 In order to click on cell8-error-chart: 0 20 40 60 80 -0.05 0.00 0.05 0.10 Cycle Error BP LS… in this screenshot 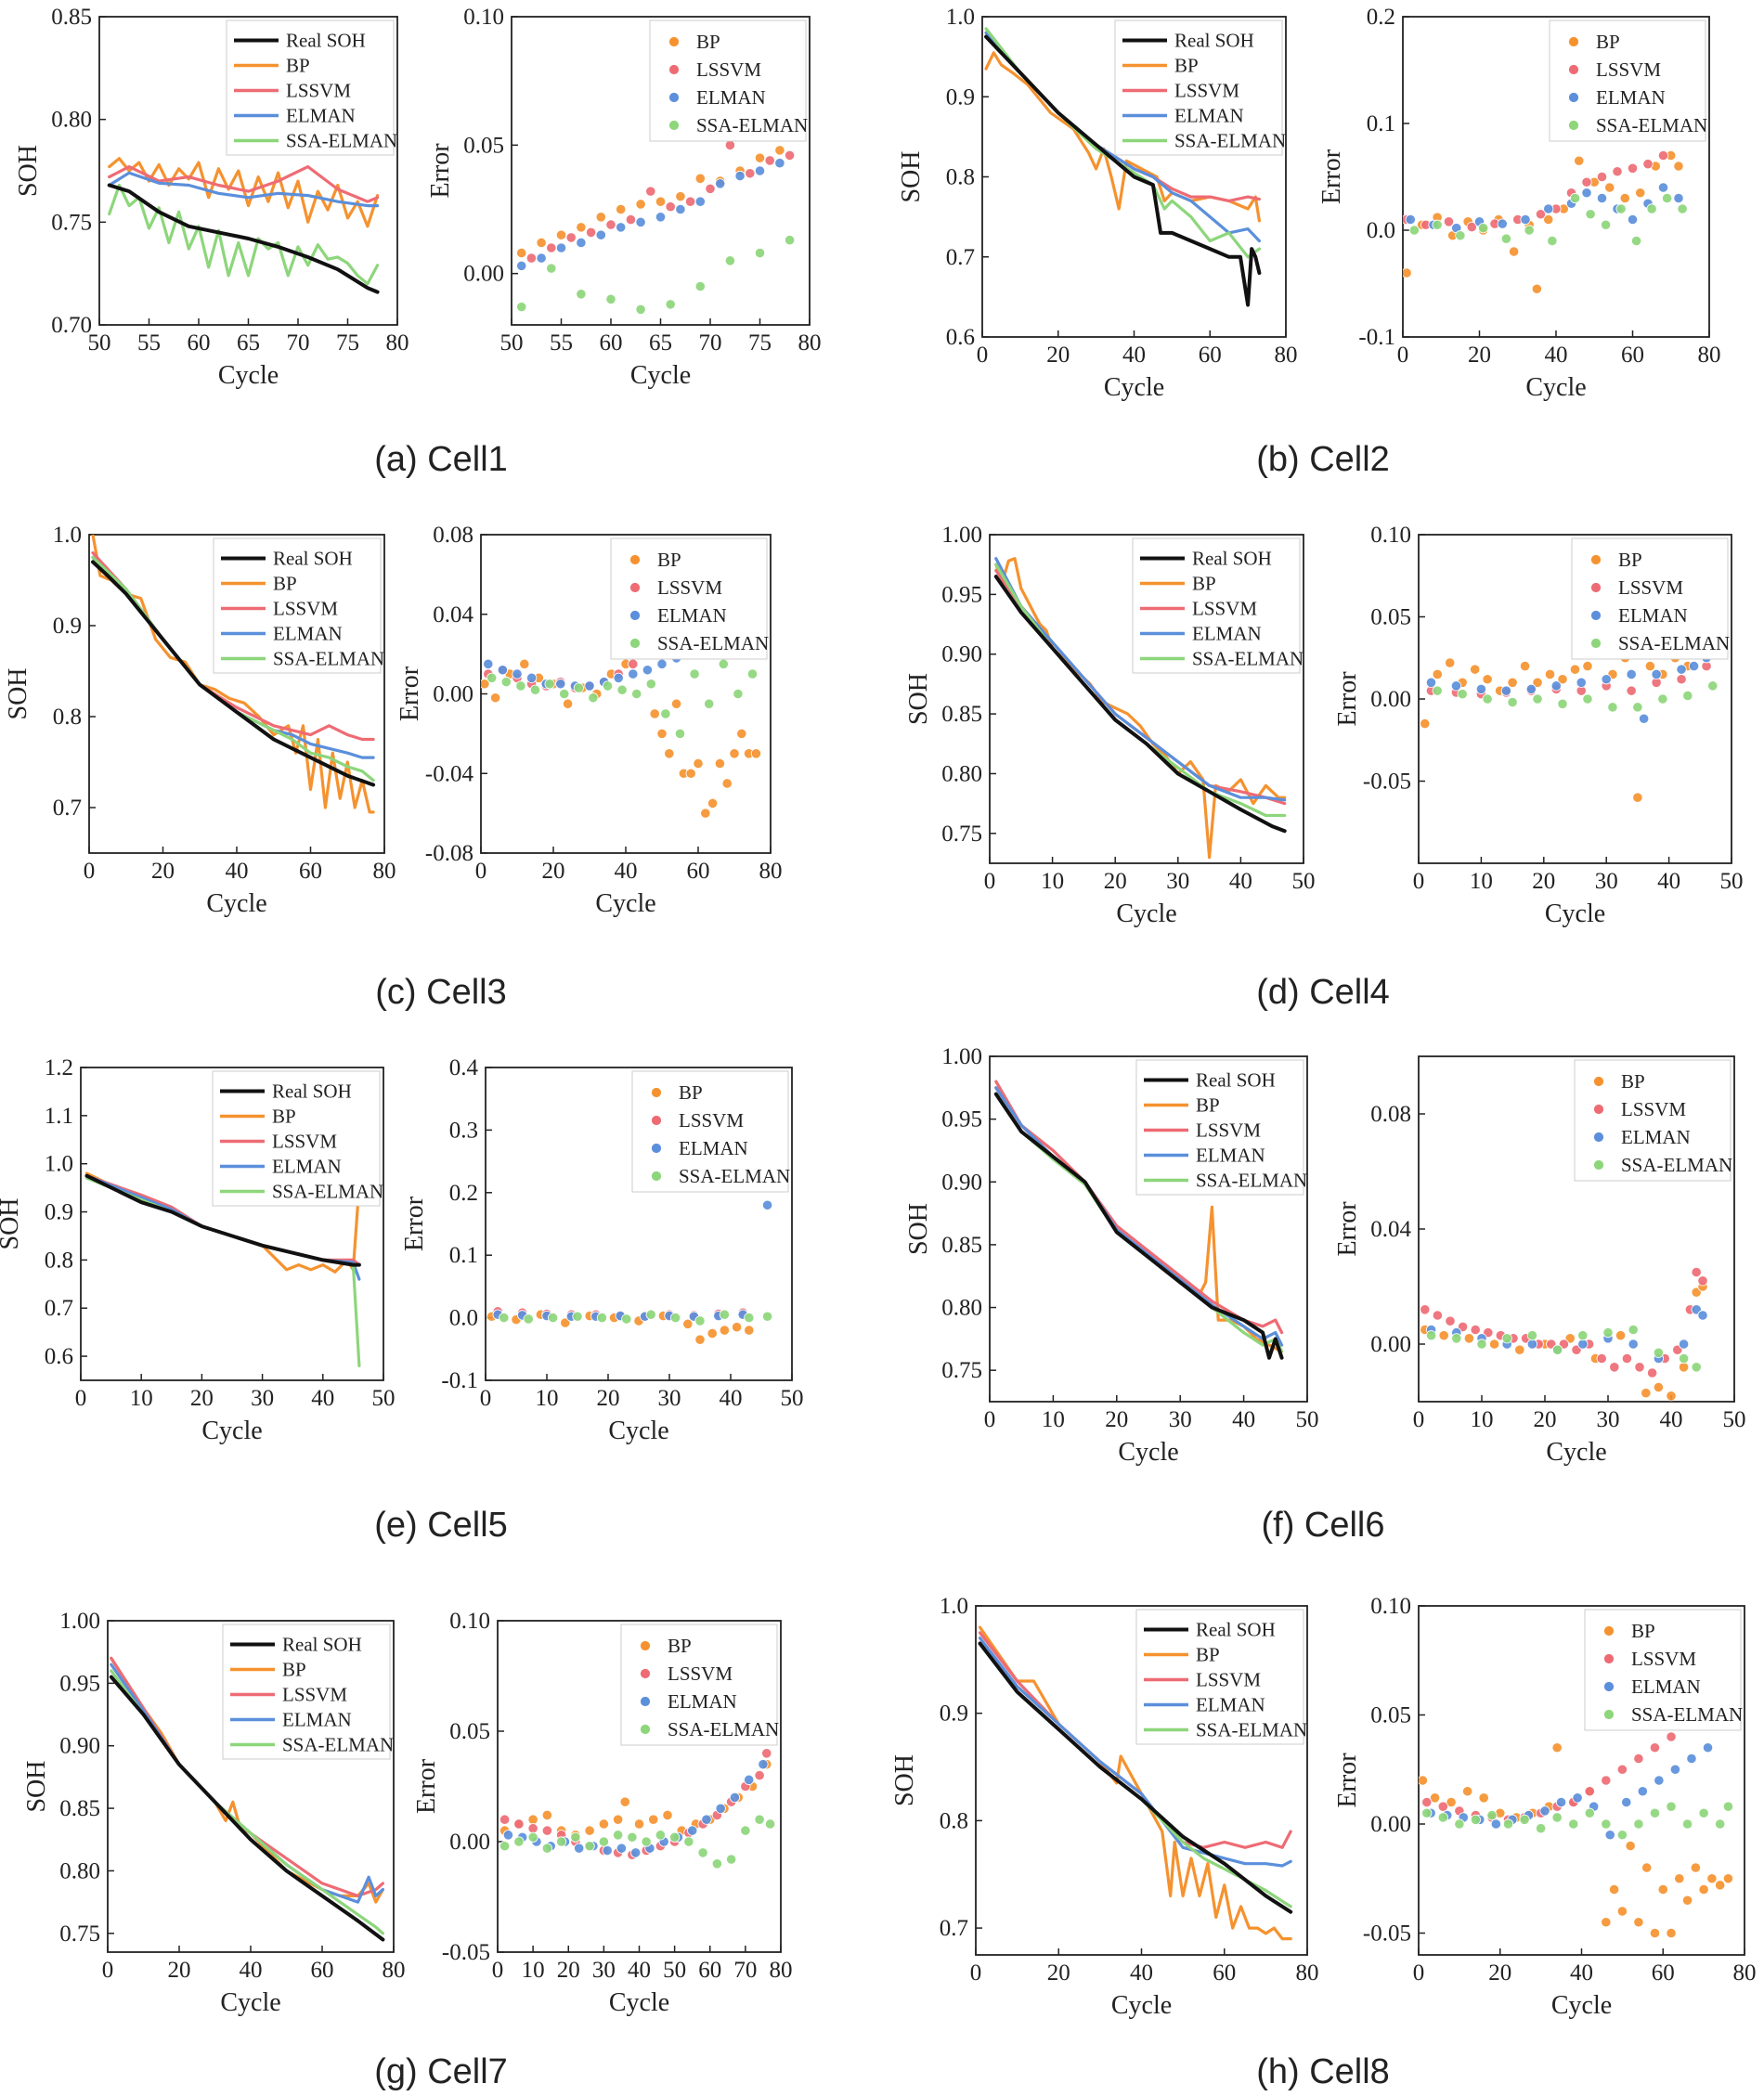, I will do `click(1545, 1807)`.